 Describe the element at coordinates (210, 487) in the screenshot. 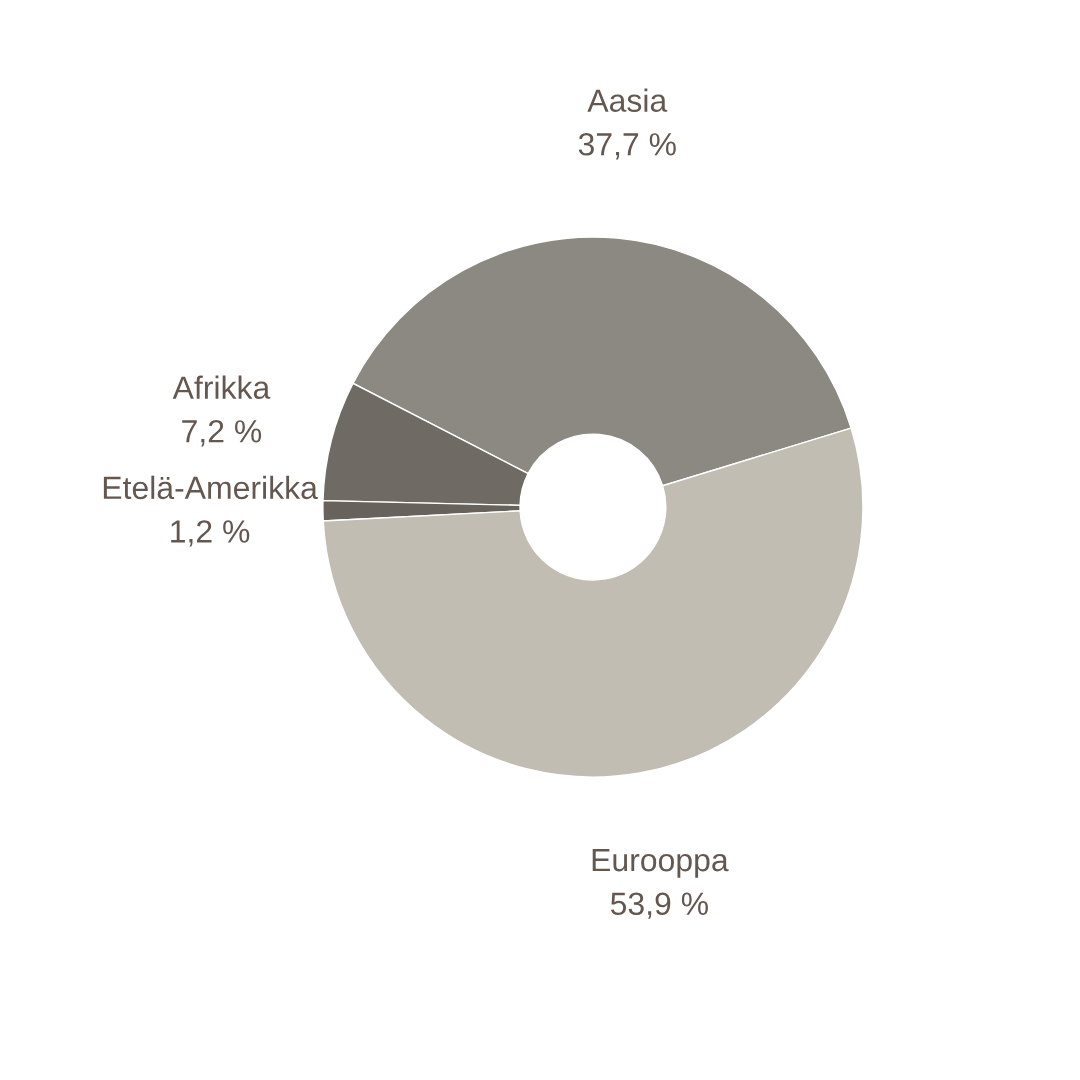

I see `slice-label: Etelä-Amerikka` at that location.